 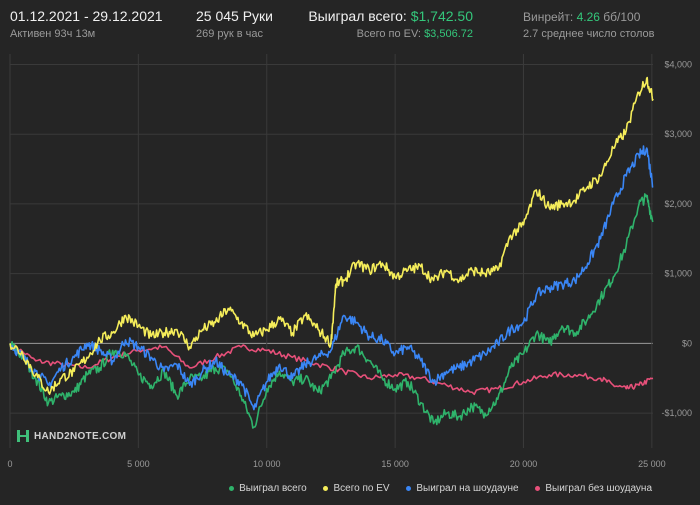 I want to click on winrate-unit: бб/100, so click(x=622, y=17).